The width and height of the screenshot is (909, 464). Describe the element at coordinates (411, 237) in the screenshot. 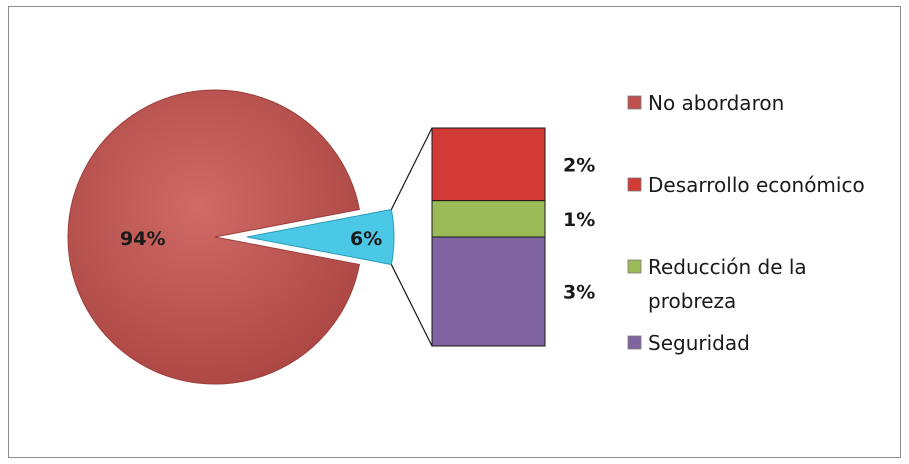

I see `connector-lines` at that location.